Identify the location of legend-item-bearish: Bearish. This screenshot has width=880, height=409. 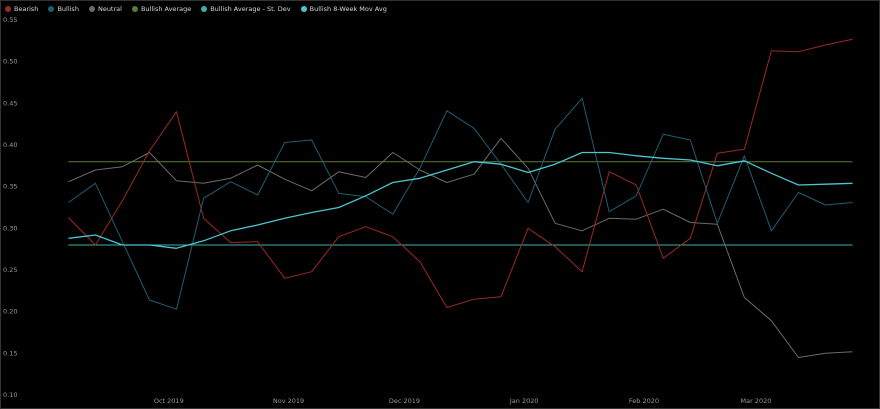
(21, 9).